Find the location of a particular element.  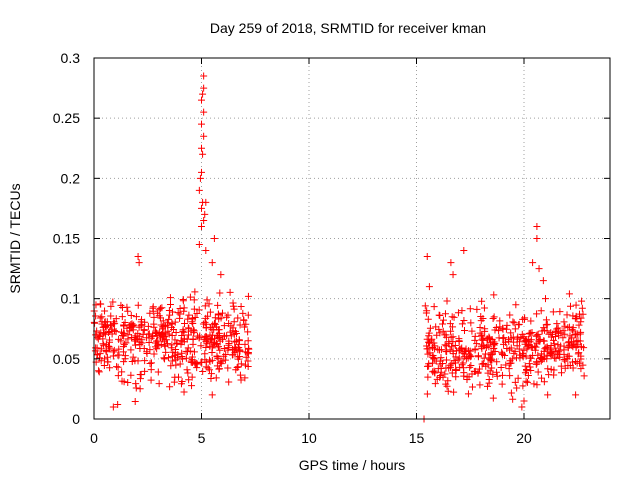

y-tick-label: 0.05 is located at coordinates (66, 359).